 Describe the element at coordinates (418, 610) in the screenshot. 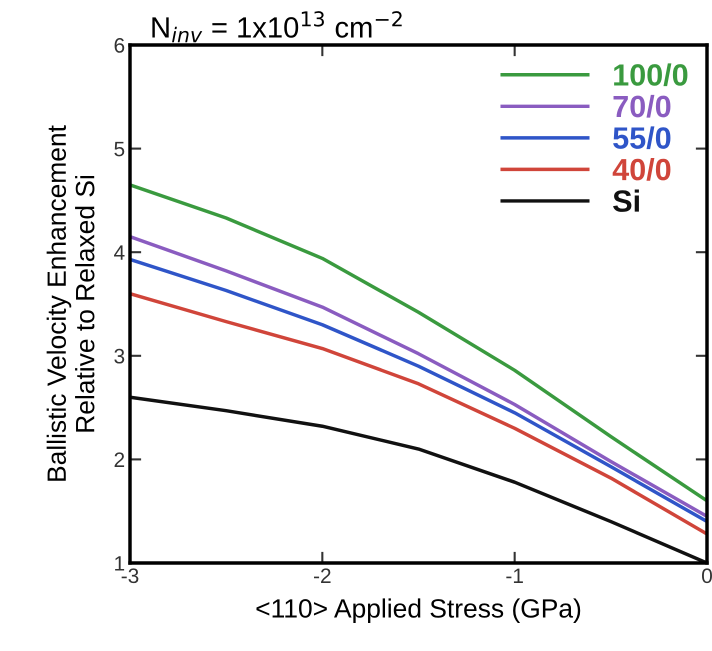

I see `x-axis-title: <110> Applied Stress (GPa)` at that location.